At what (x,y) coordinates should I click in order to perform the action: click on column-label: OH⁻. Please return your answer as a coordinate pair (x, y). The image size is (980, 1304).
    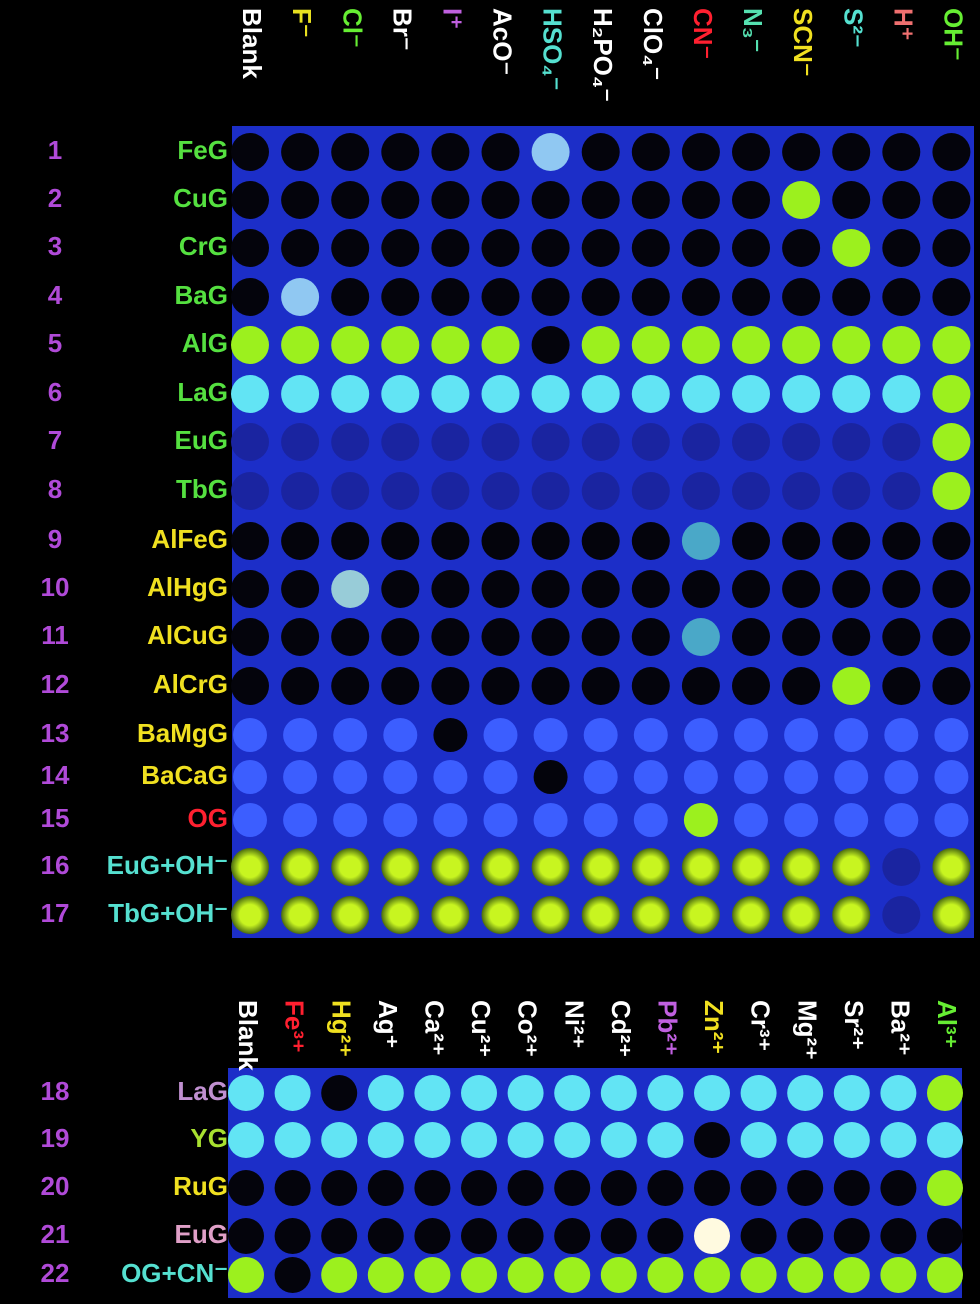
    Looking at the image, I should click on (954, 34).